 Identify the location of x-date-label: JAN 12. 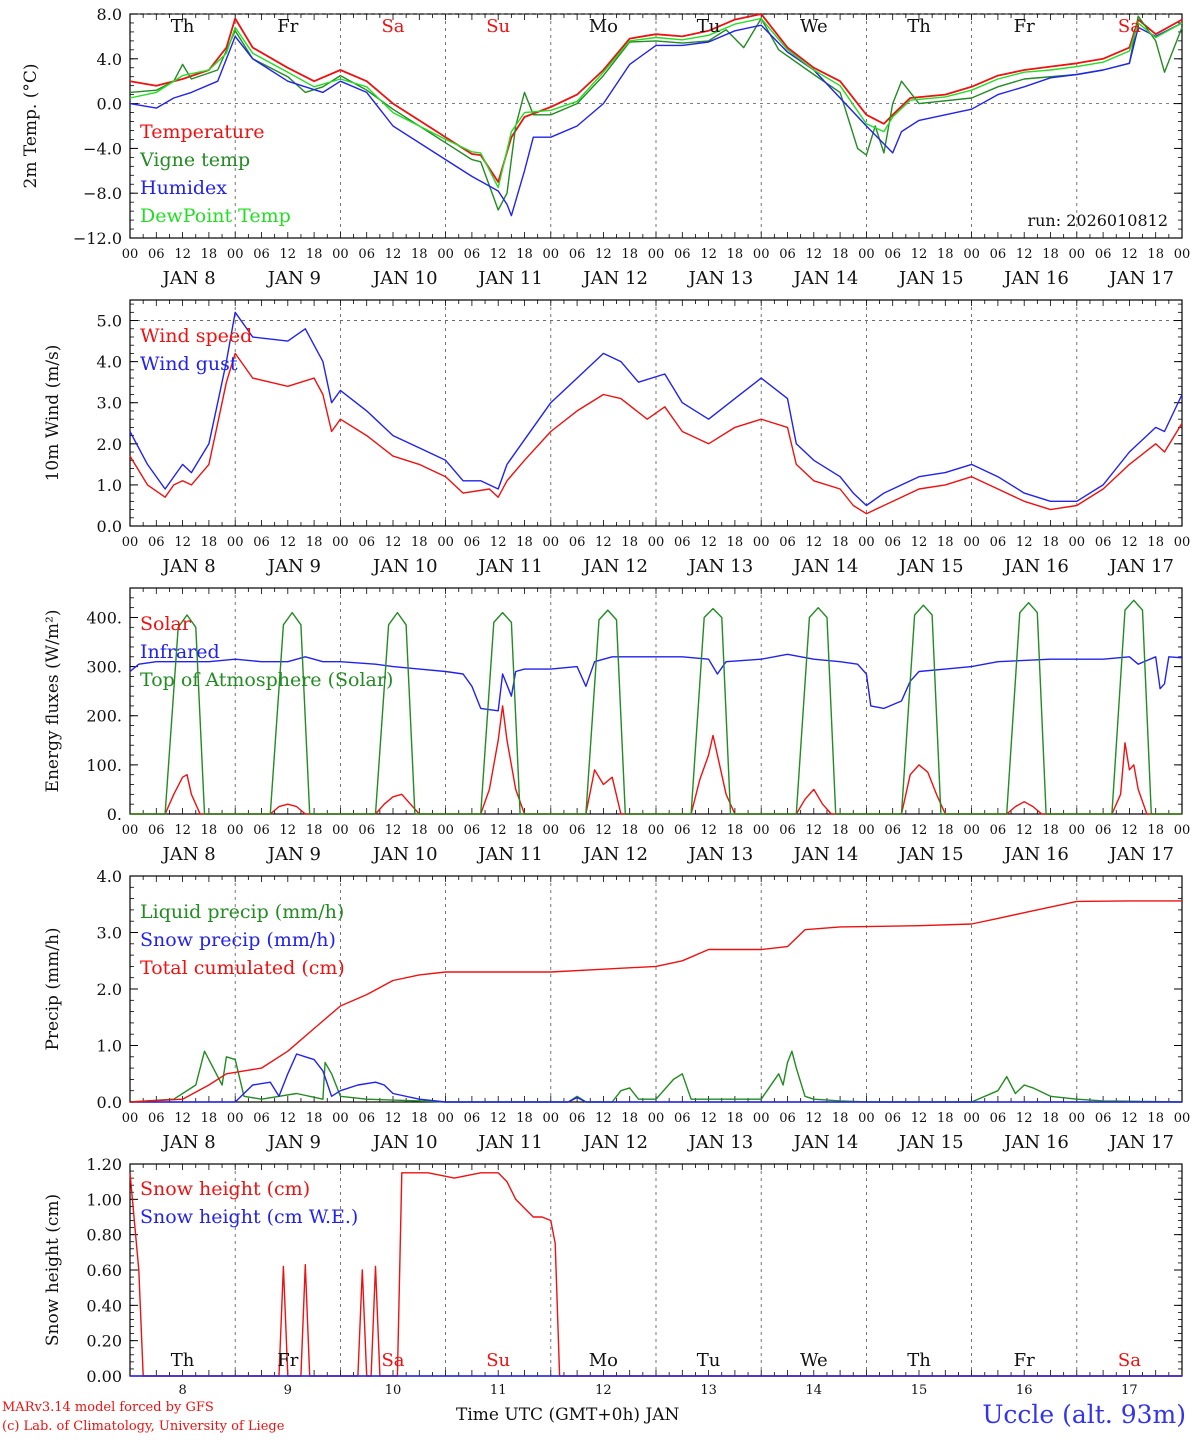
(614, 854).